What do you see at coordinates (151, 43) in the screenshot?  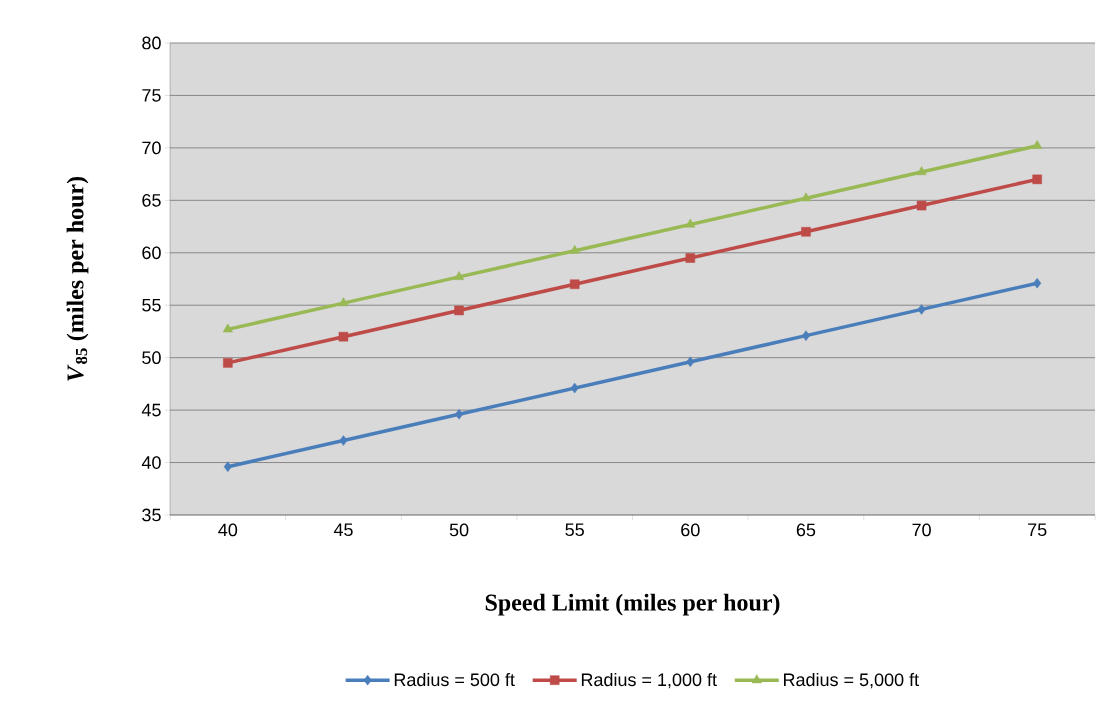 I see `y-tick-label: 80` at bounding box center [151, 43].